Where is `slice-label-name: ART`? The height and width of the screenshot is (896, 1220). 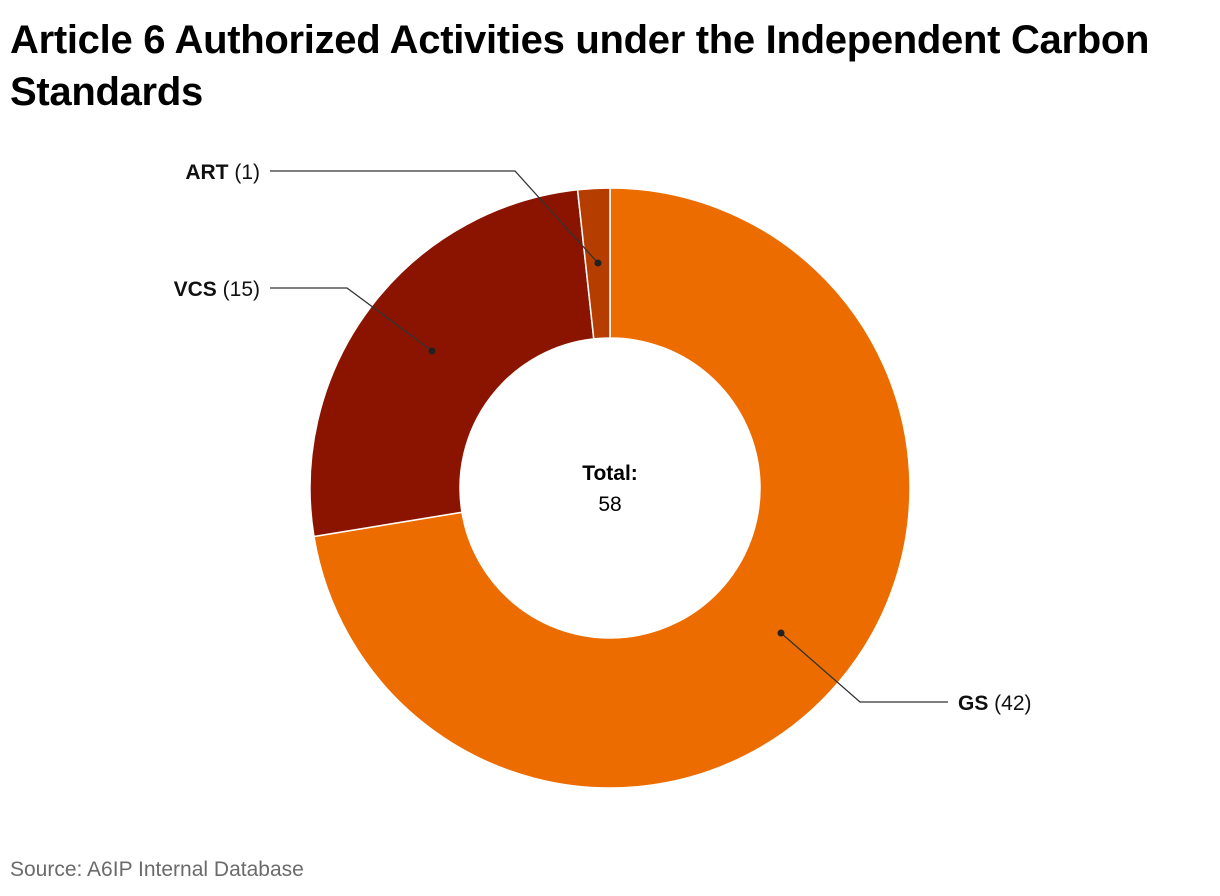
slice-label-name: ART is located at coordinates (206, 172).